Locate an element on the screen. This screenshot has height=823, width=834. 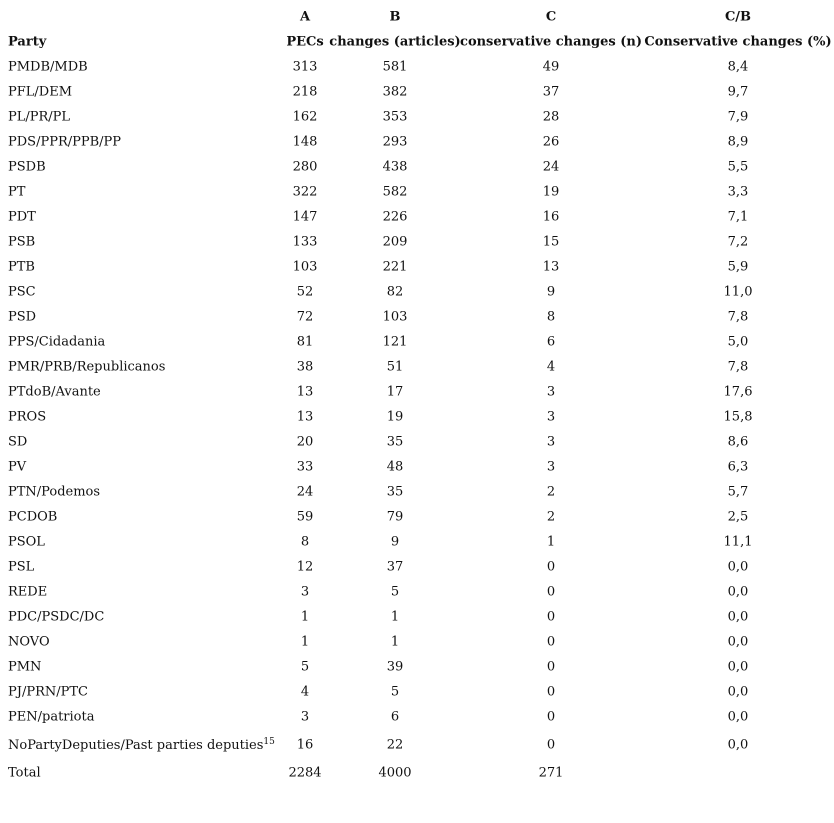
party-name: PFL/DEM is located at coordinates (40, 92).